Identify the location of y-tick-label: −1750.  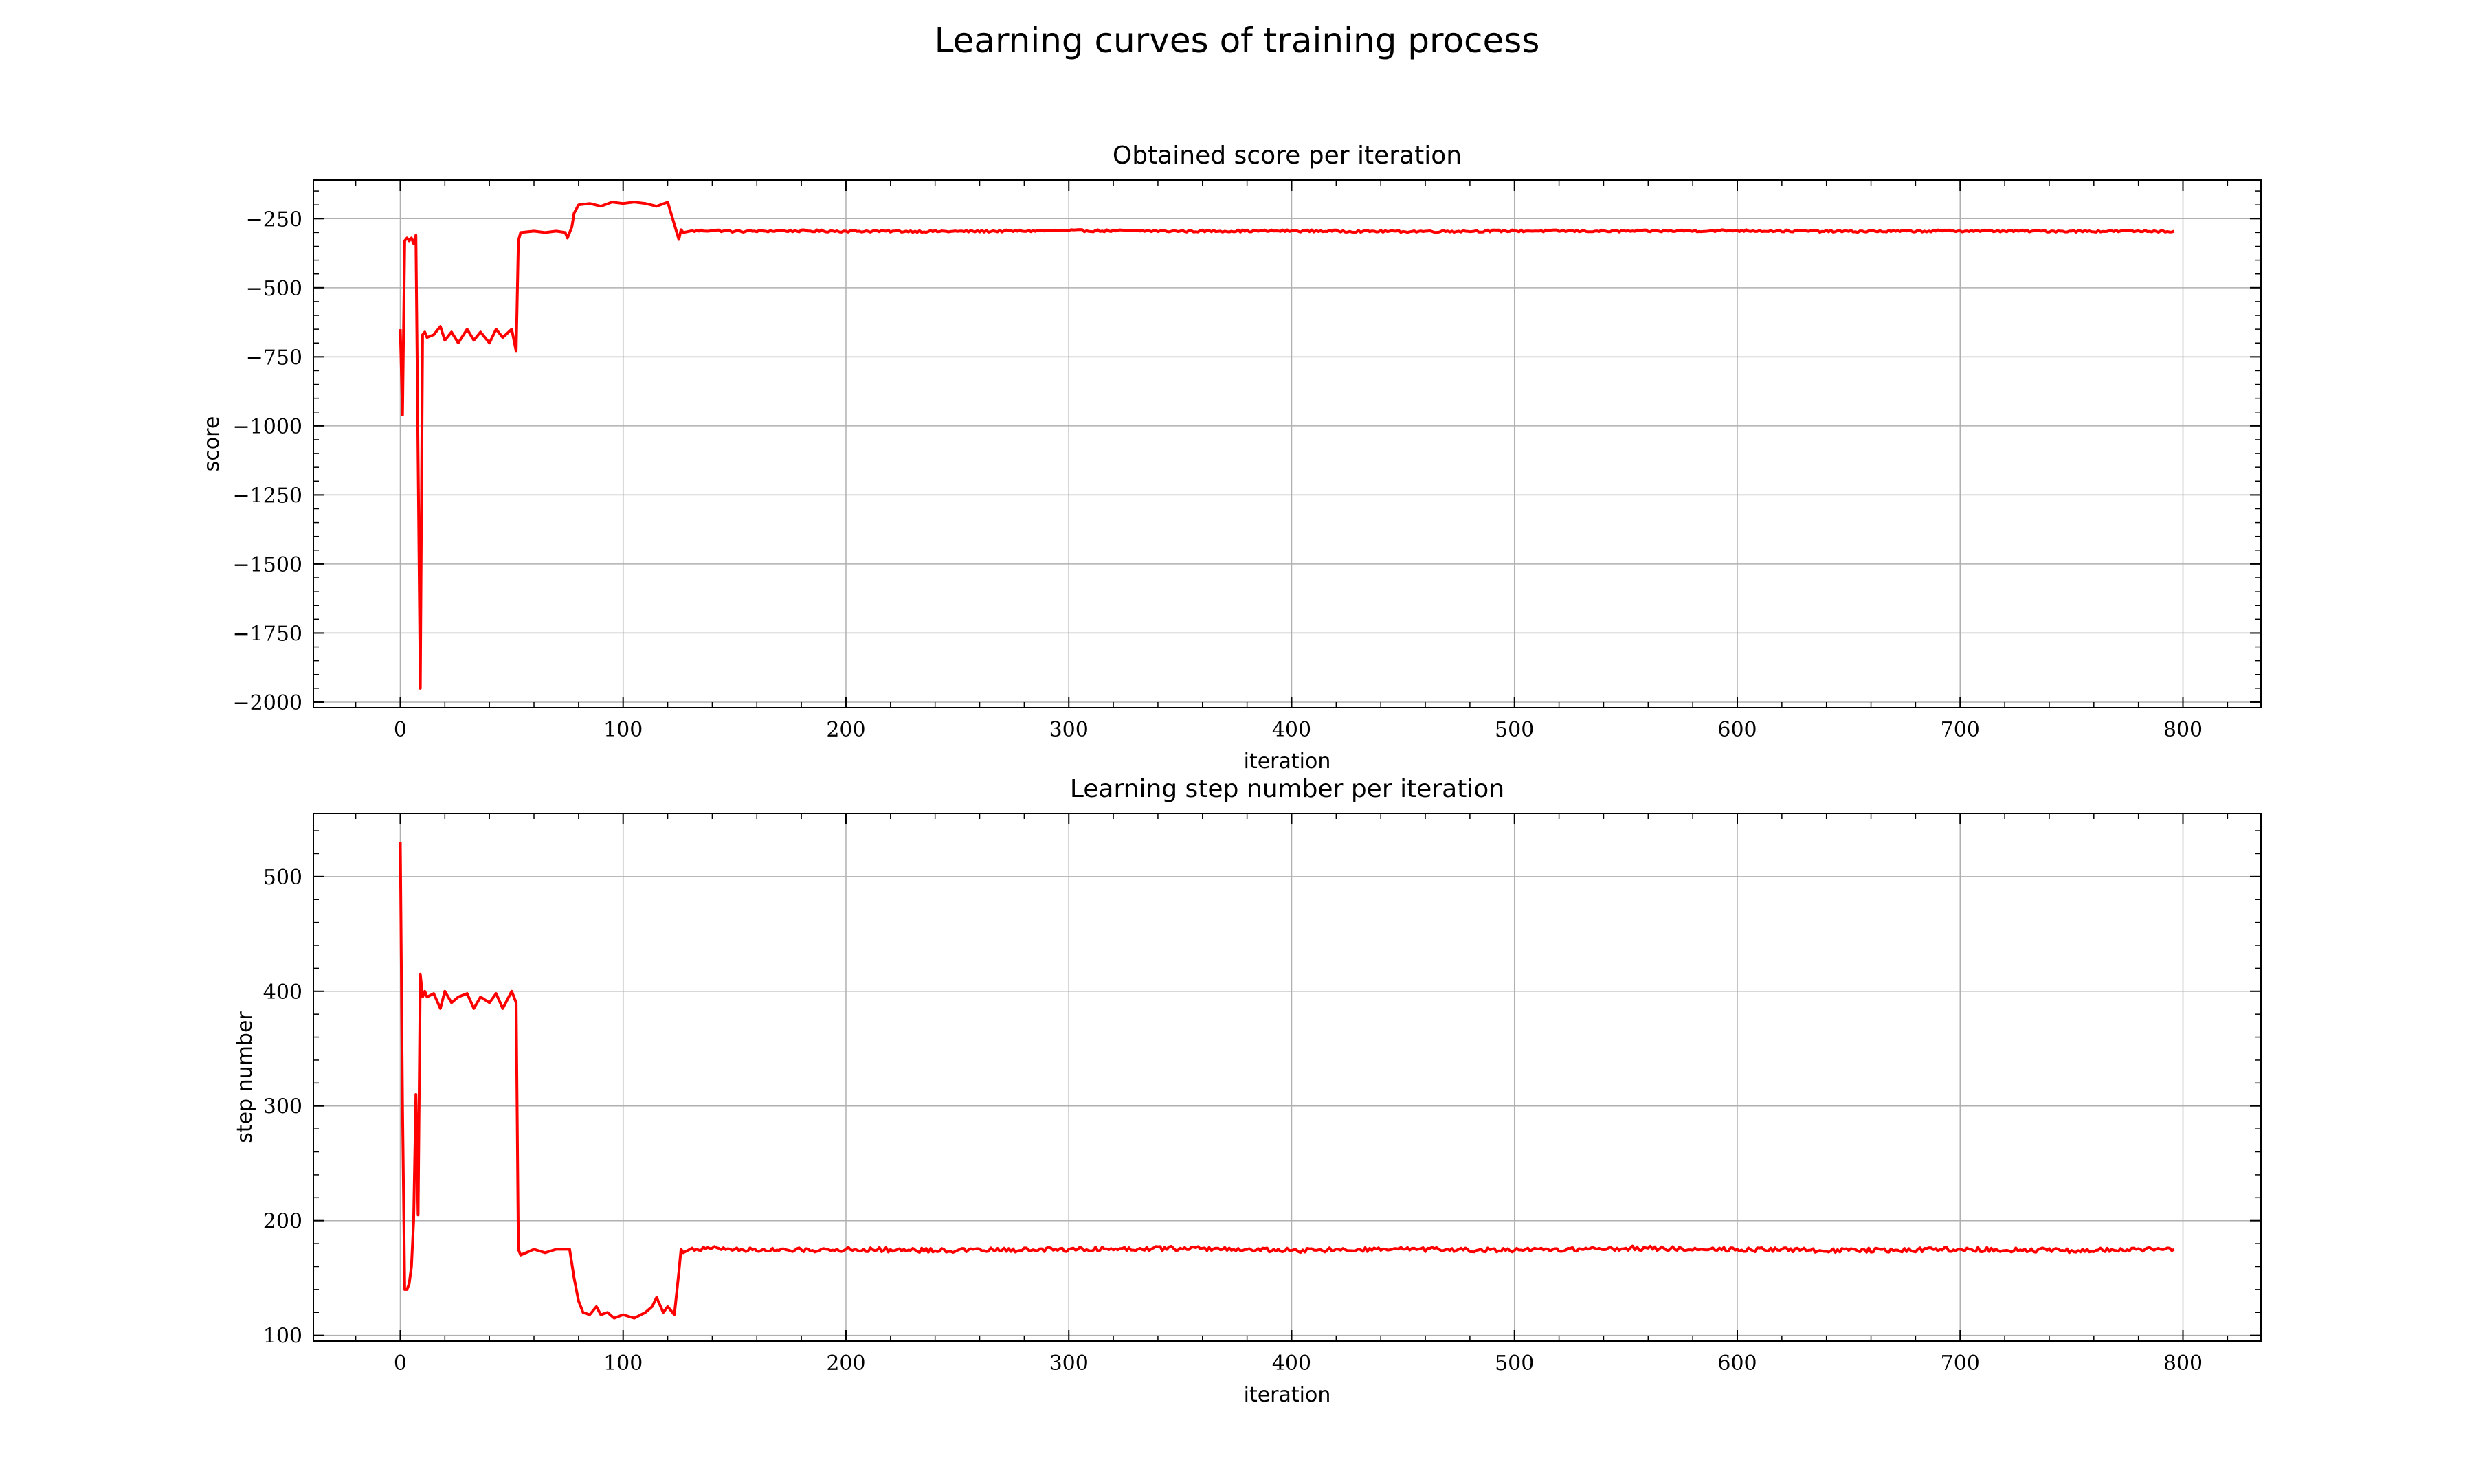
(267, 634).